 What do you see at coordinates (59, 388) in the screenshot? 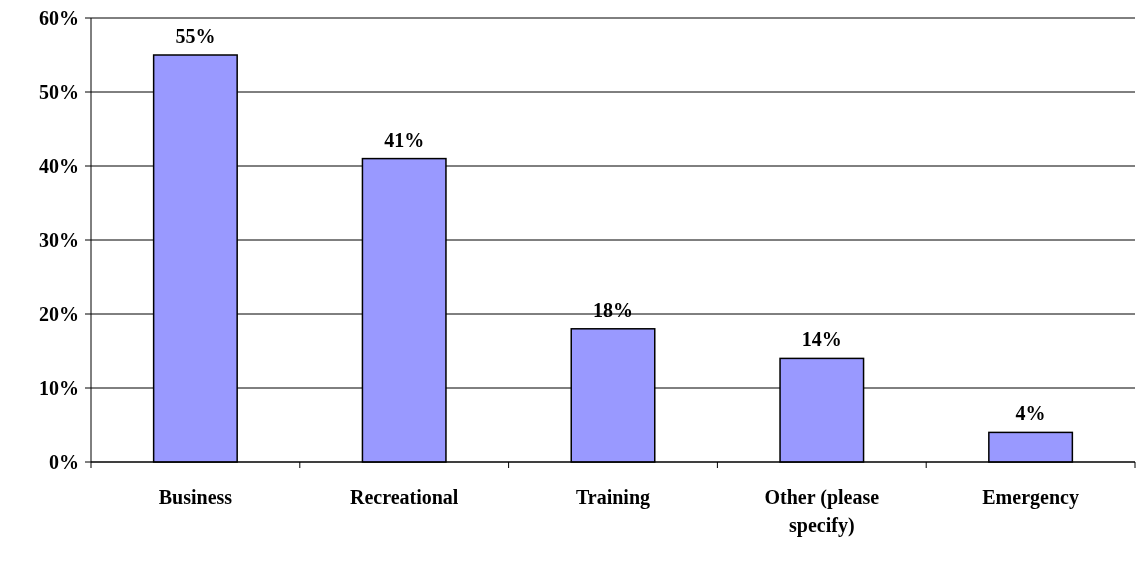
I see `y-tick-label: 10%` at bounding box center [59, 388].